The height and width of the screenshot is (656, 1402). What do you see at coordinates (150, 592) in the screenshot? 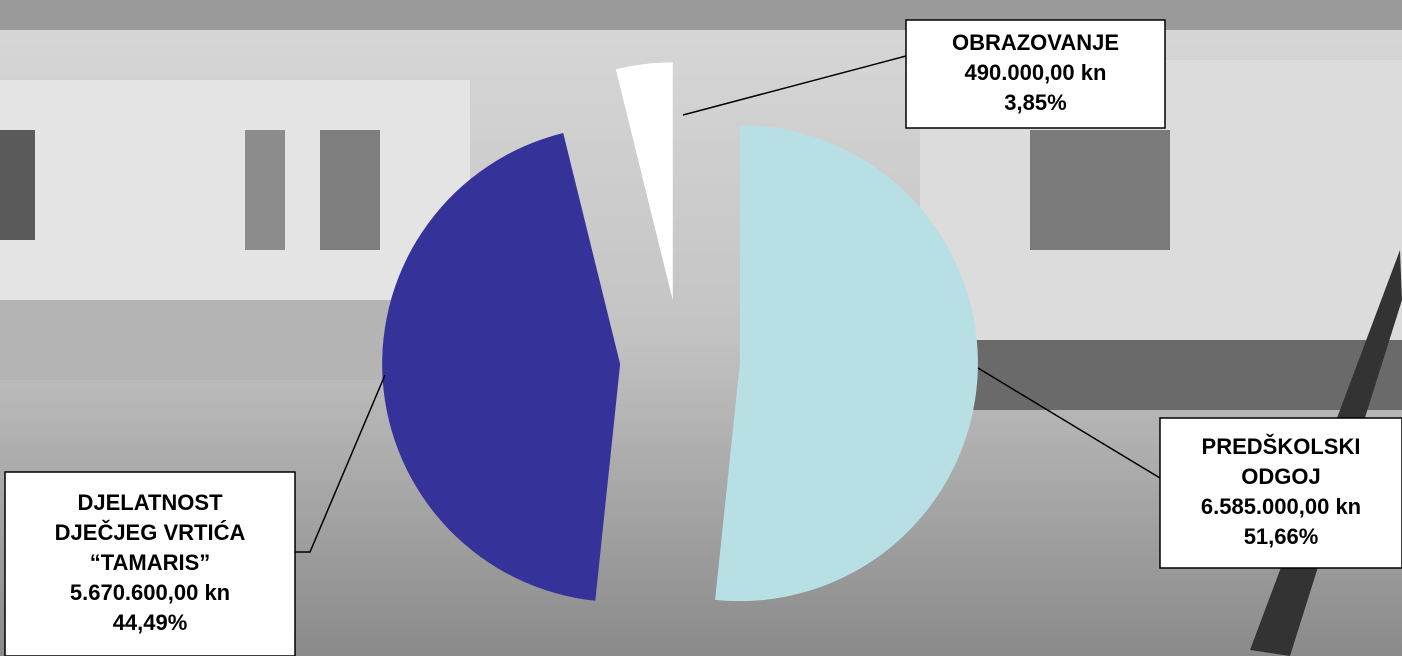
I see `slice-label: 5.670.600,00 kn` at bounding box center [150, 592].